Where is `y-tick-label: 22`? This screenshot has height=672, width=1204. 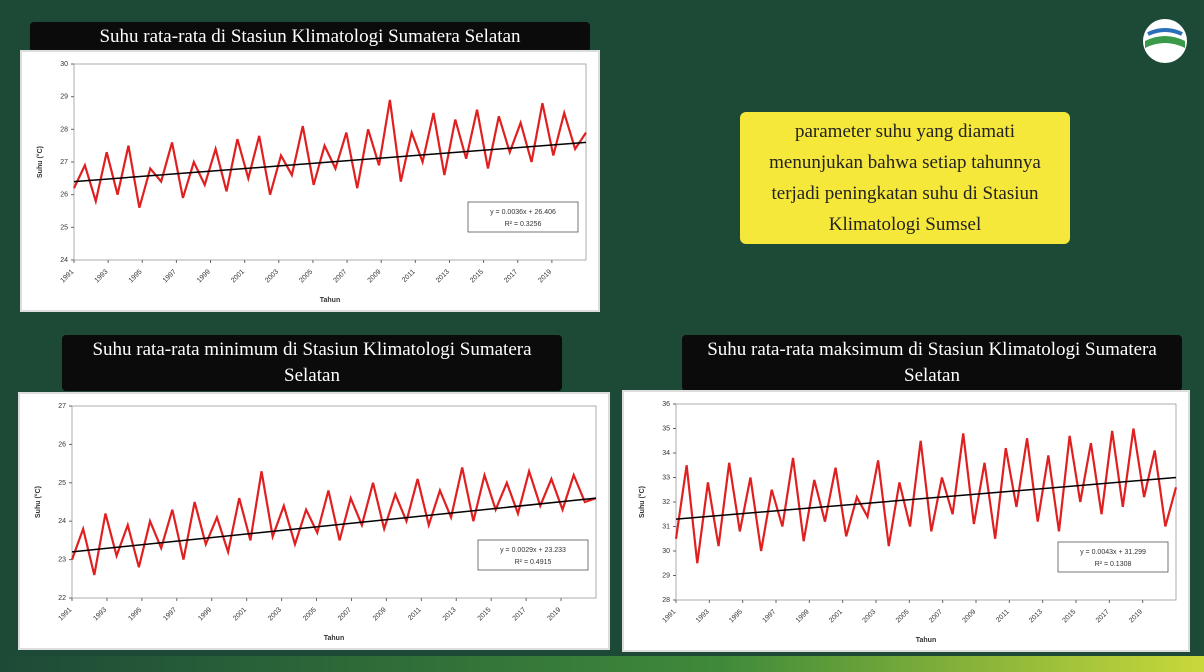
y-tick-label: 22 is located at coordinates (62, 598).